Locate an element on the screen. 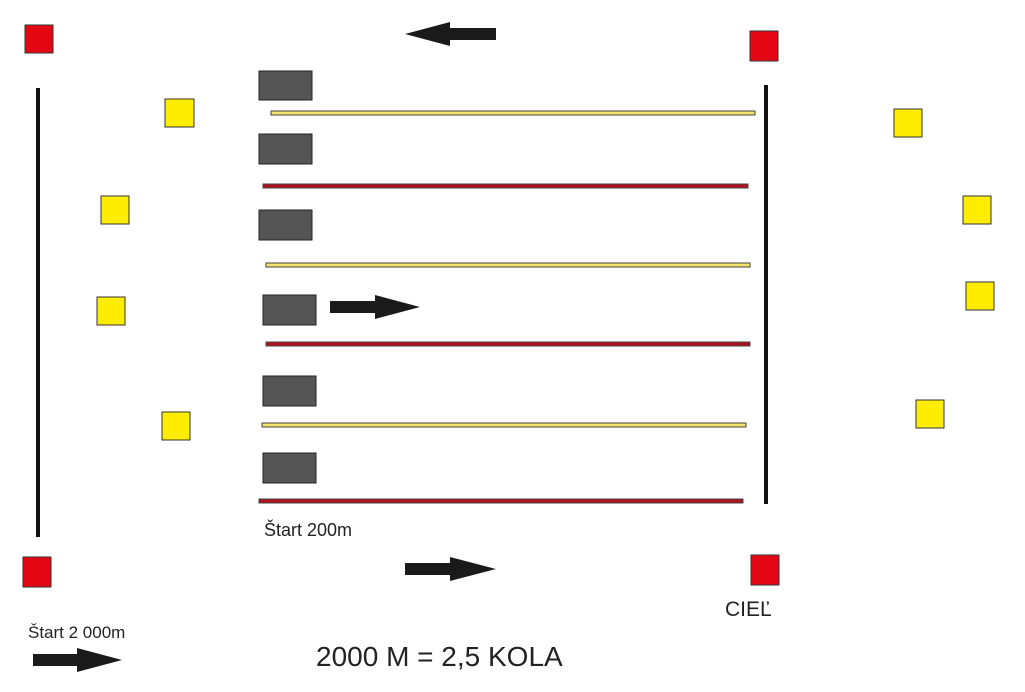  boats is located at coordinates (287, 277).